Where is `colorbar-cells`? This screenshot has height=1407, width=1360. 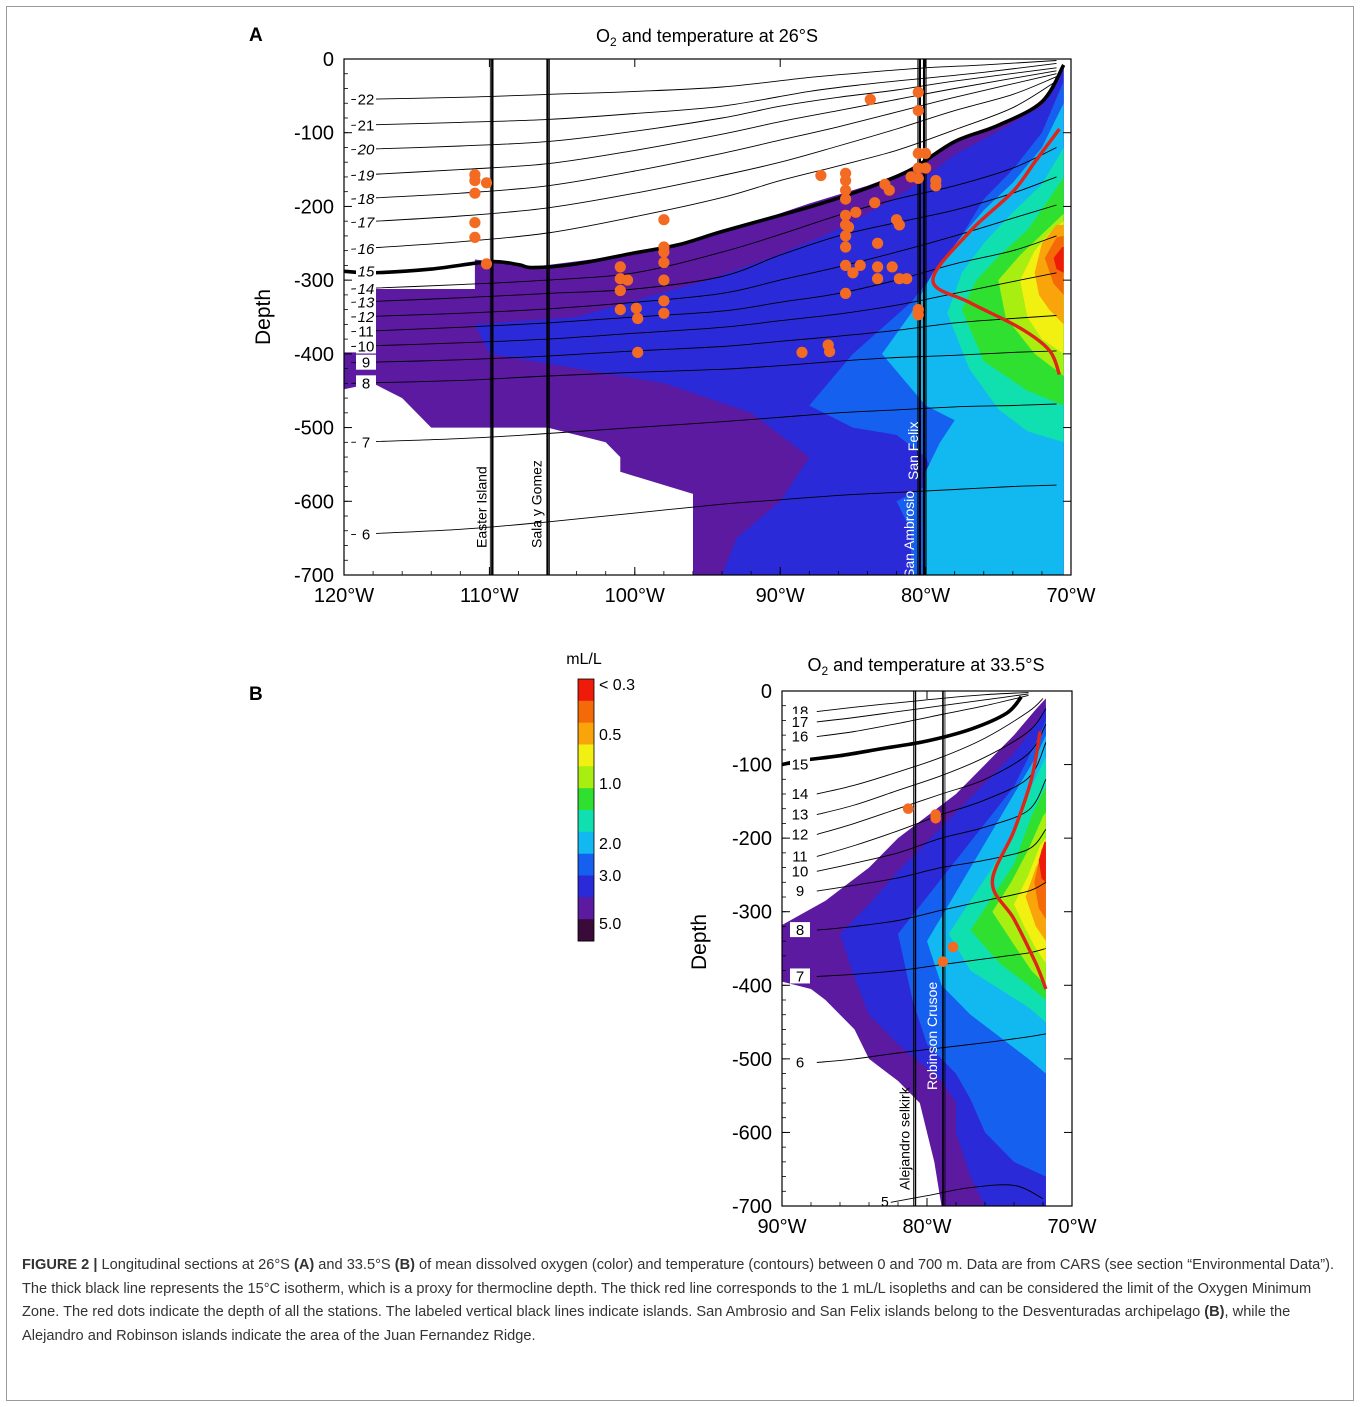 colorbar-cells is located at coordinates (586, 810).